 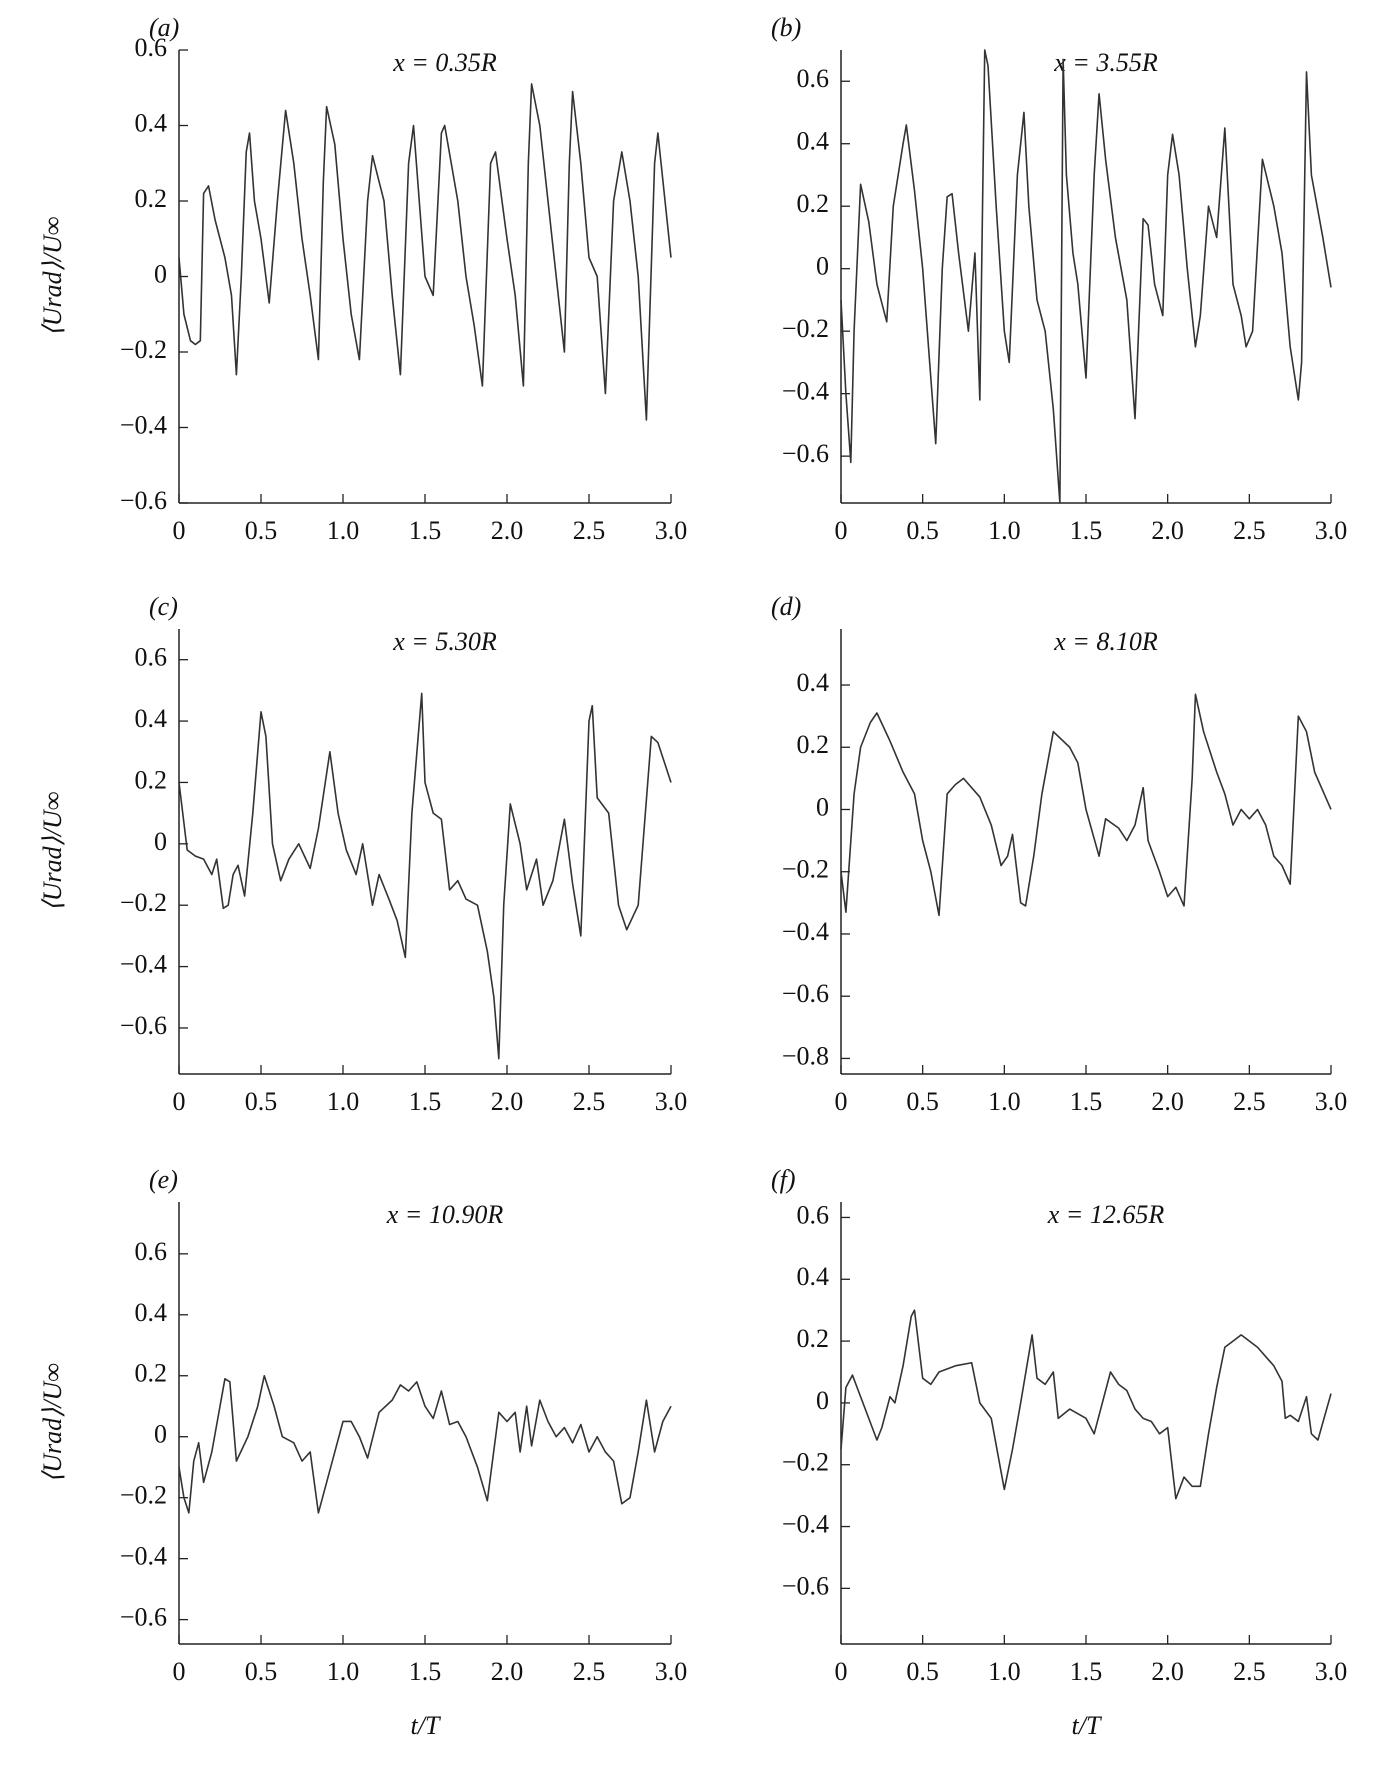 What do you see at coordinates (1087, 1725) in the screenshot?
I see `x-axis-label: t/T` at bounding box center [1087, 1725].